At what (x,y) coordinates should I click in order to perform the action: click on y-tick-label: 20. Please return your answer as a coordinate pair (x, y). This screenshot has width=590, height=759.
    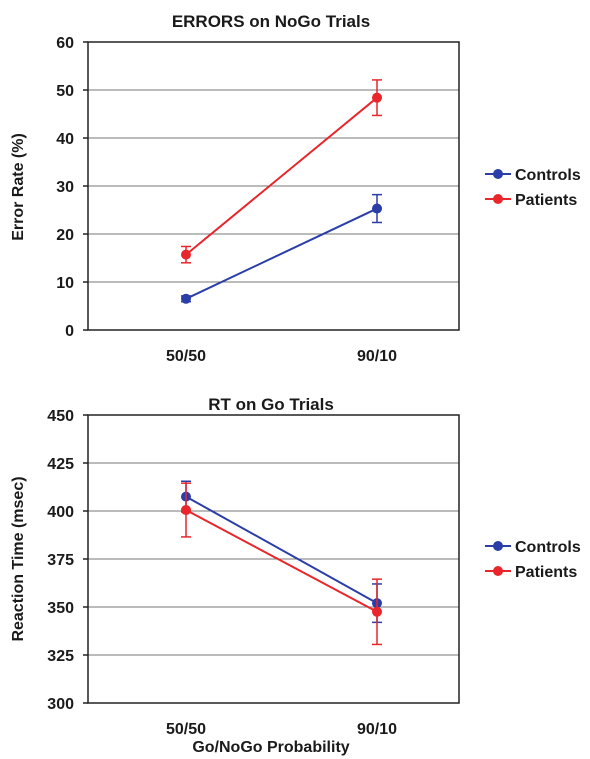
    Looking at the image, I should click on (65, 235).